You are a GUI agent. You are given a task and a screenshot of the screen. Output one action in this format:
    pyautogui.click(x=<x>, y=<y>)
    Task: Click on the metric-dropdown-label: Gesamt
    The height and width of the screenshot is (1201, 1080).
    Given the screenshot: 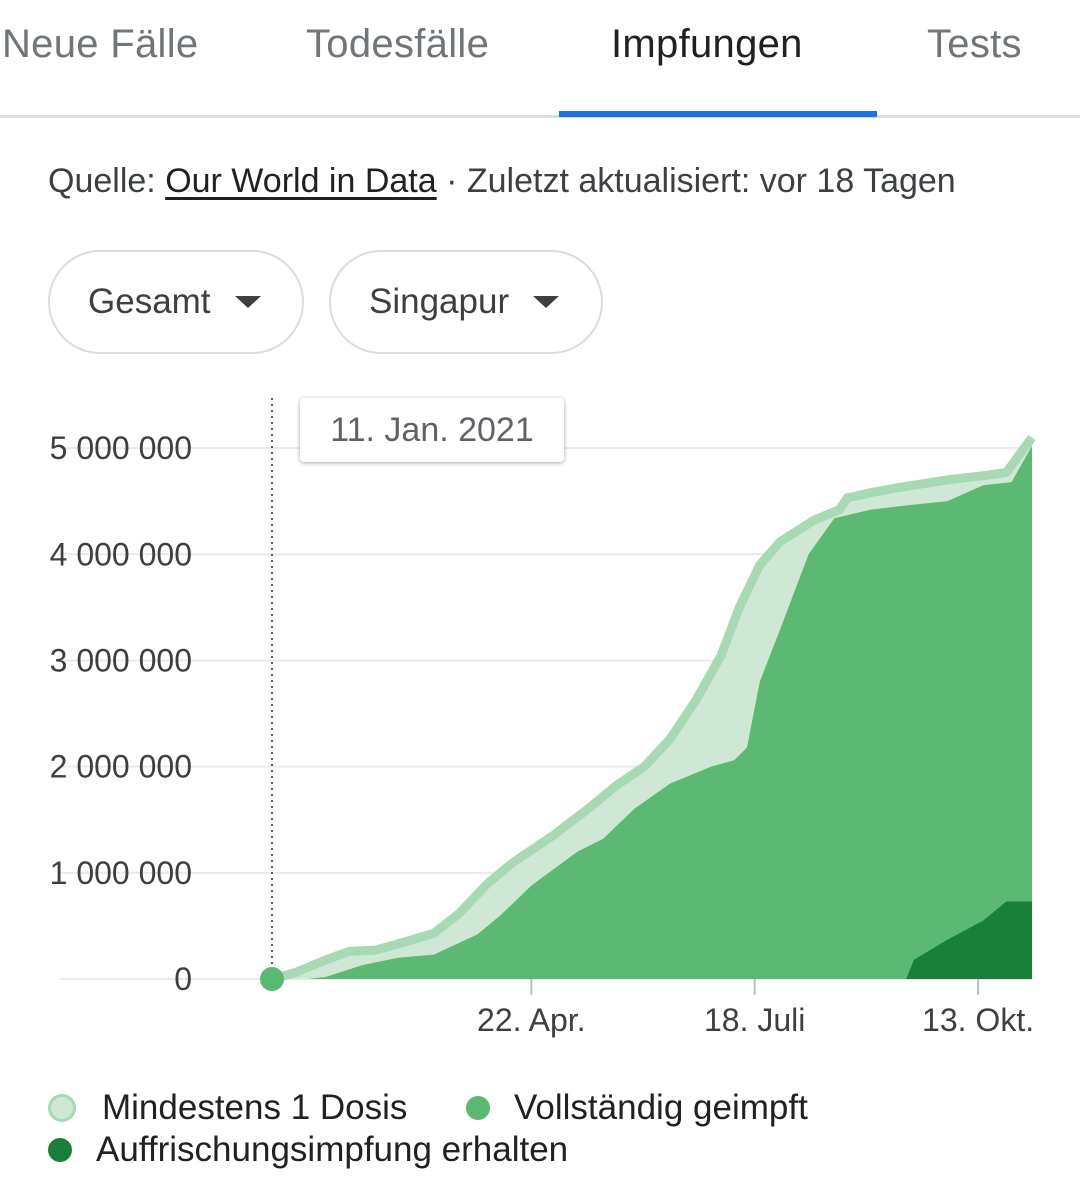 What is the action you would take?
    pyautogui.click(x=149, y=301)
    